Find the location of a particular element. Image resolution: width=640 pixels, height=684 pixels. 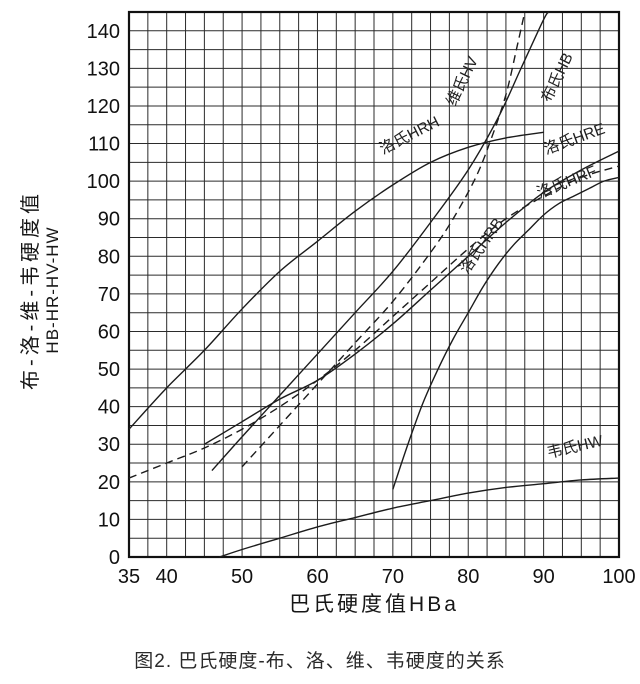

x-tick-label: 35 is located at coordinates (129, 577).